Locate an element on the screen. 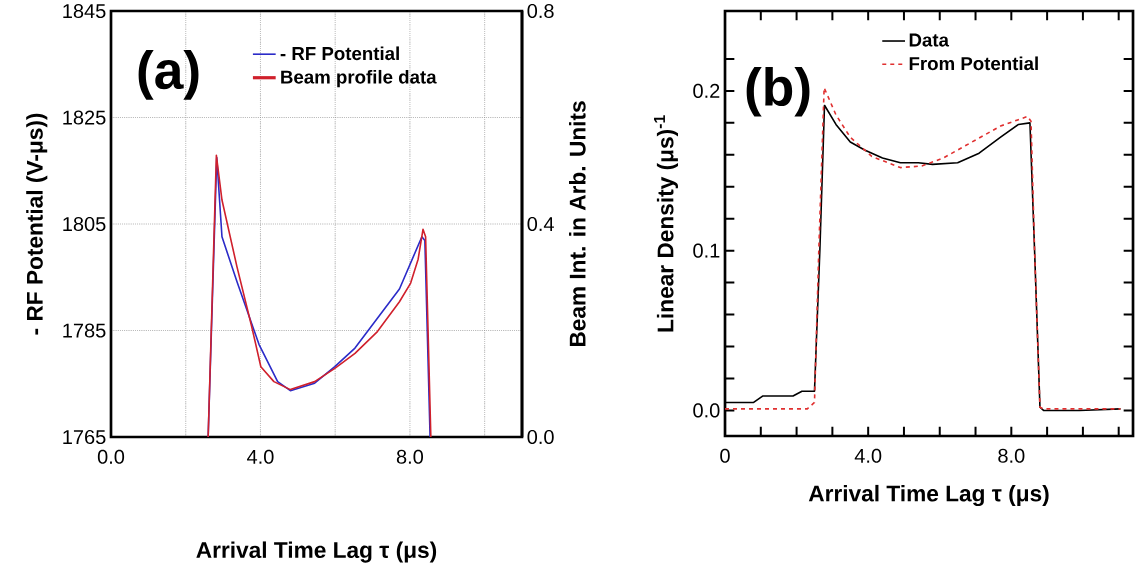 This screenshot has height=572, width=1138. annotation: (a) is located at coordinates (168, 75).